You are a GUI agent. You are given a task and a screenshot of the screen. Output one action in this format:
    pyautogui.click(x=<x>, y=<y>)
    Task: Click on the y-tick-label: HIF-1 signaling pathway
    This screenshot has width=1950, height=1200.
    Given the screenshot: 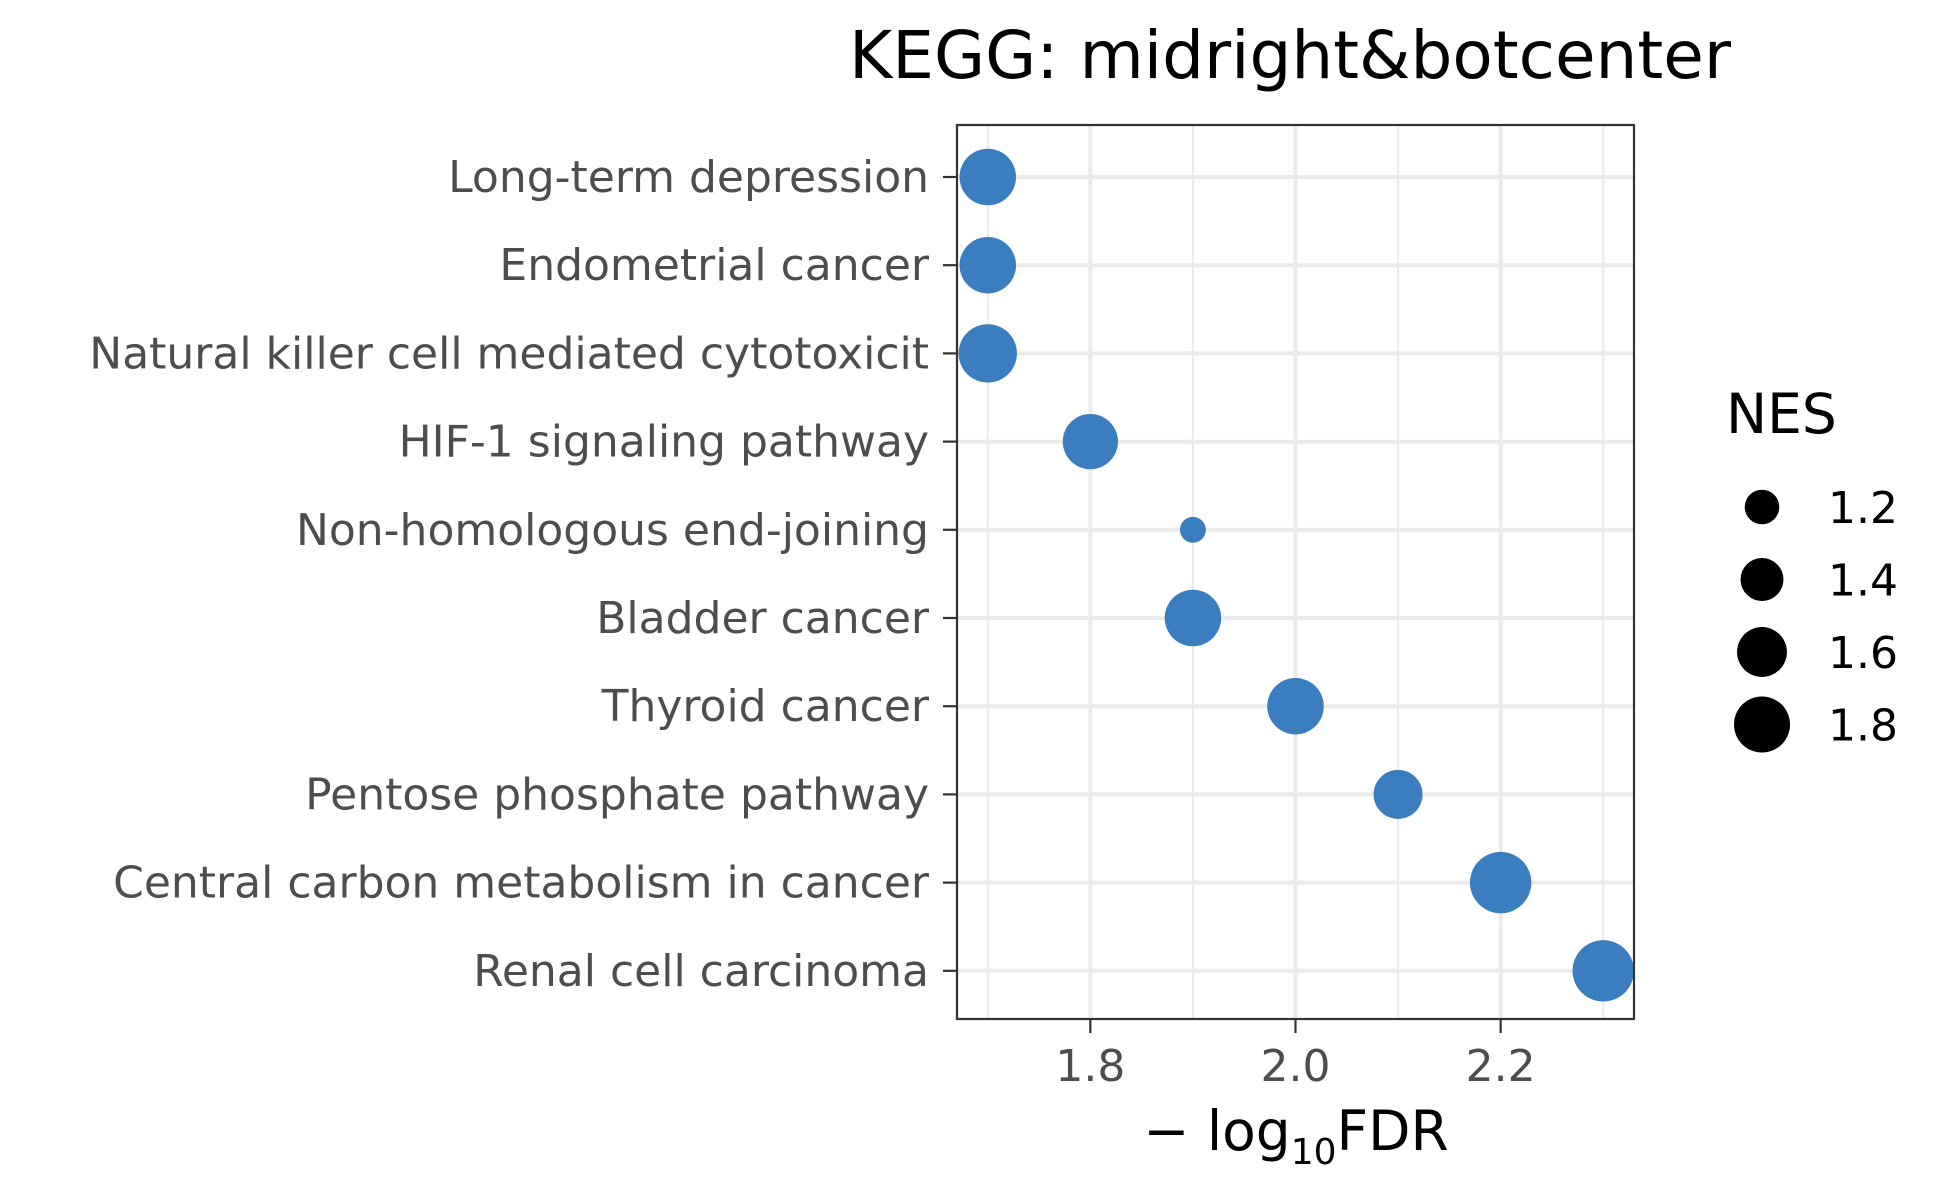 What is the action you would take?
    pyautogui.click(x=664, y=442)
    